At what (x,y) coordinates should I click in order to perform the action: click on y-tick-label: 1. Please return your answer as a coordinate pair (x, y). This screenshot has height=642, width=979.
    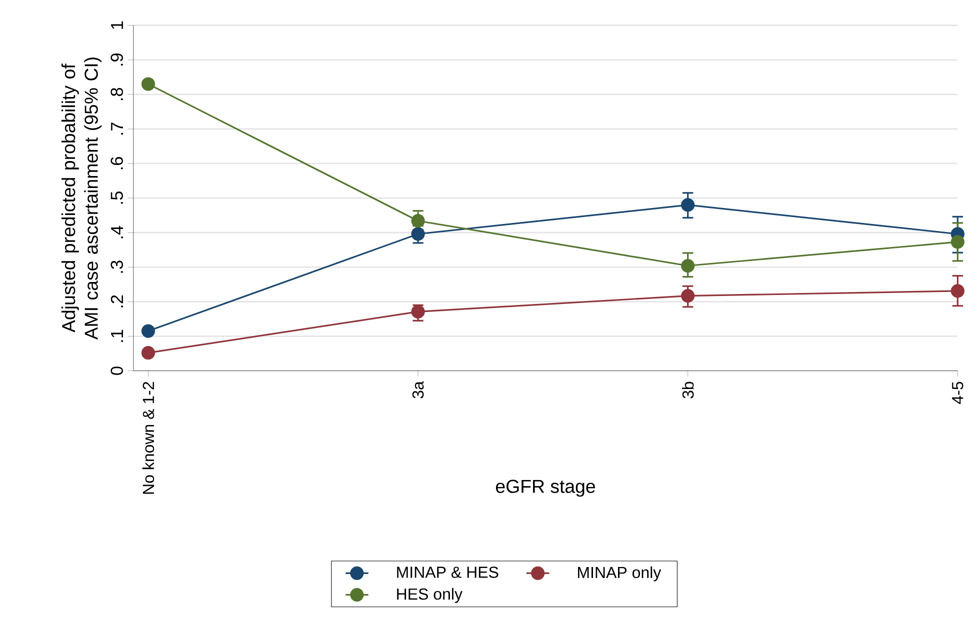
    Looking at the image, I should click on (117, 26).